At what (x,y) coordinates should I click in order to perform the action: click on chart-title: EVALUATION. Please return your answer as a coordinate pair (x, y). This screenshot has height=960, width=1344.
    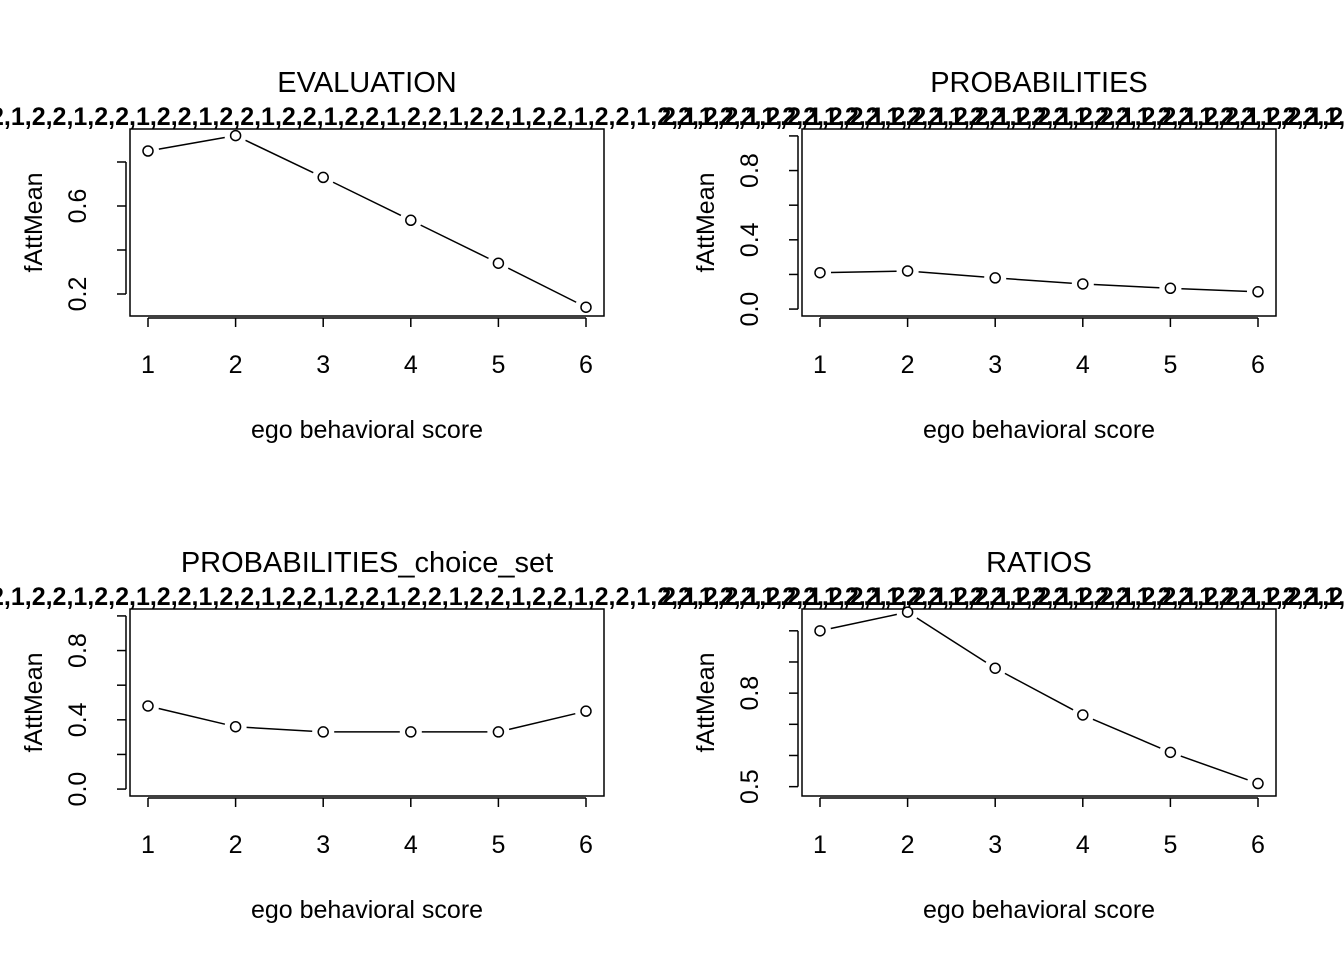
    Looking at the image, I should click on (366, 83).